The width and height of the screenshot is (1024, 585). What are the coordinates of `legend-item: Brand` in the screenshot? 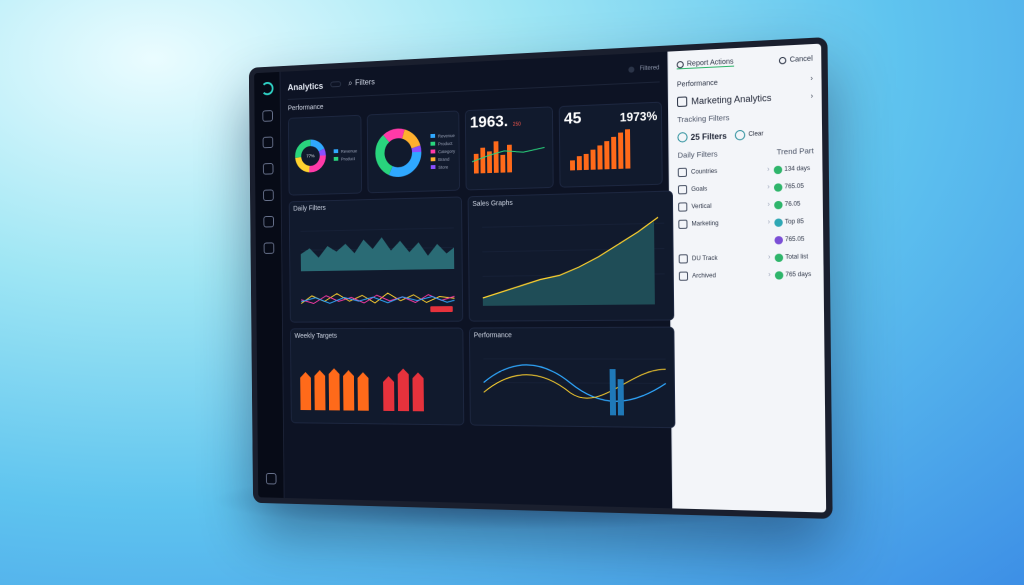 It's located at (443, 159).